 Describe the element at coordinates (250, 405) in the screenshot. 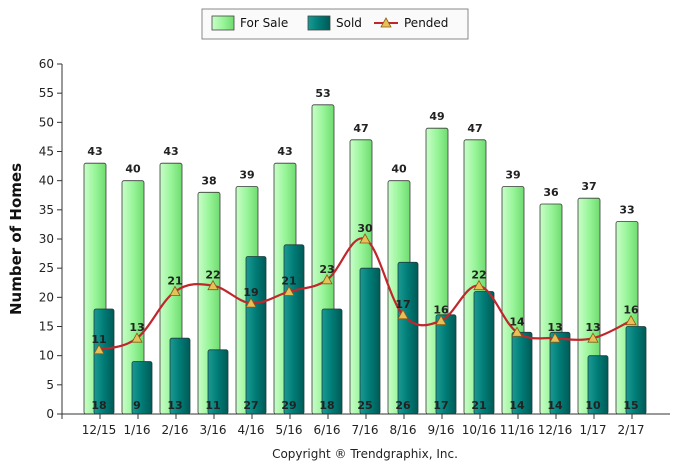

I see `sold-value-label: 27` at that location.